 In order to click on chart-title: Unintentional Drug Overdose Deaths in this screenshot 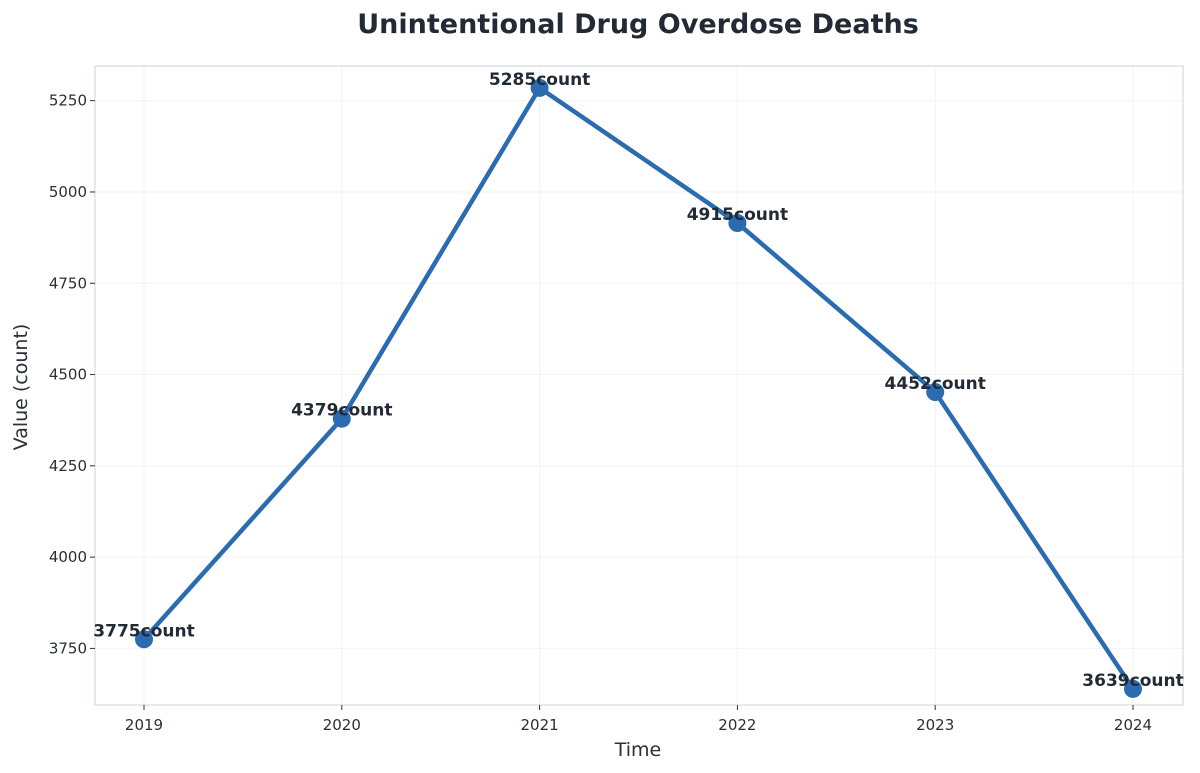, I will do `click(638, 24)`.